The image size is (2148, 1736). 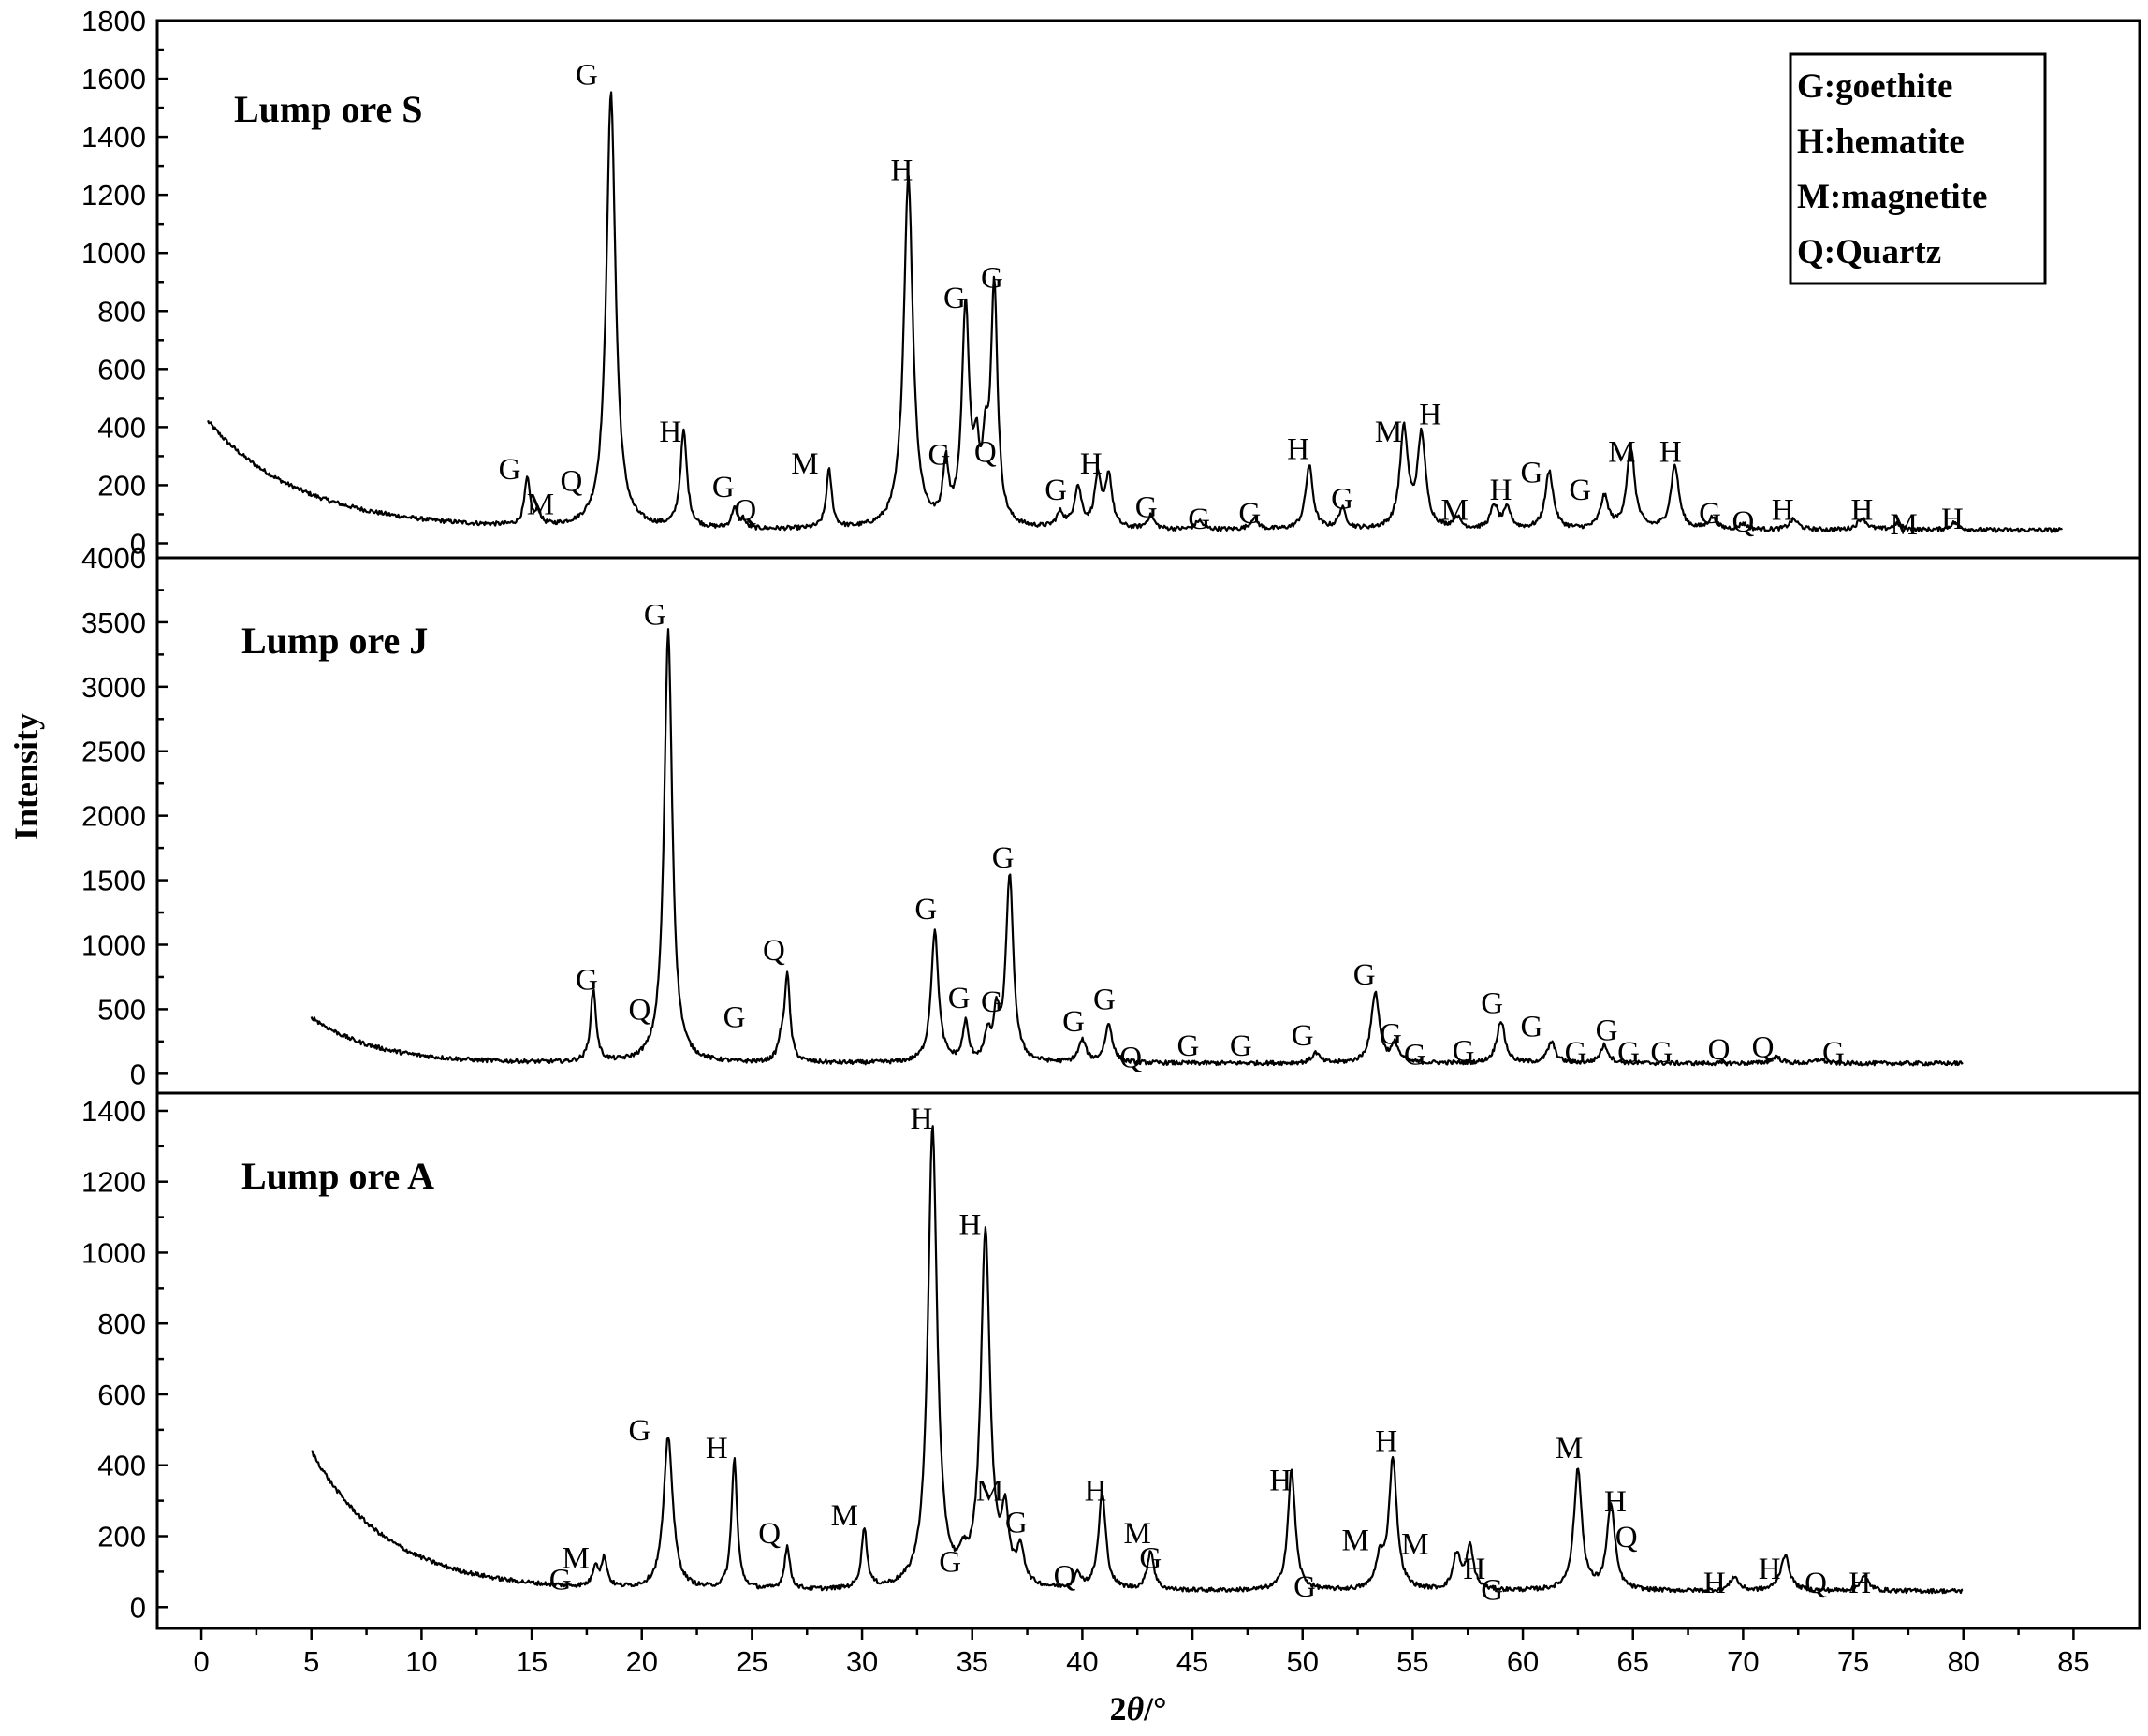 I want to click on y-tick-label: 1600, so click(x=113, y=79).